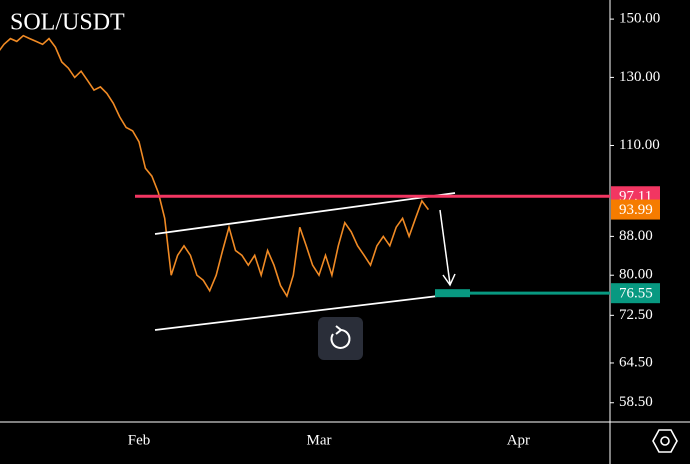 This screenshot has height=464, width=690. Describe the element at coordinates (305, 213) in the screenshot. I see `channel-upper` at that location.